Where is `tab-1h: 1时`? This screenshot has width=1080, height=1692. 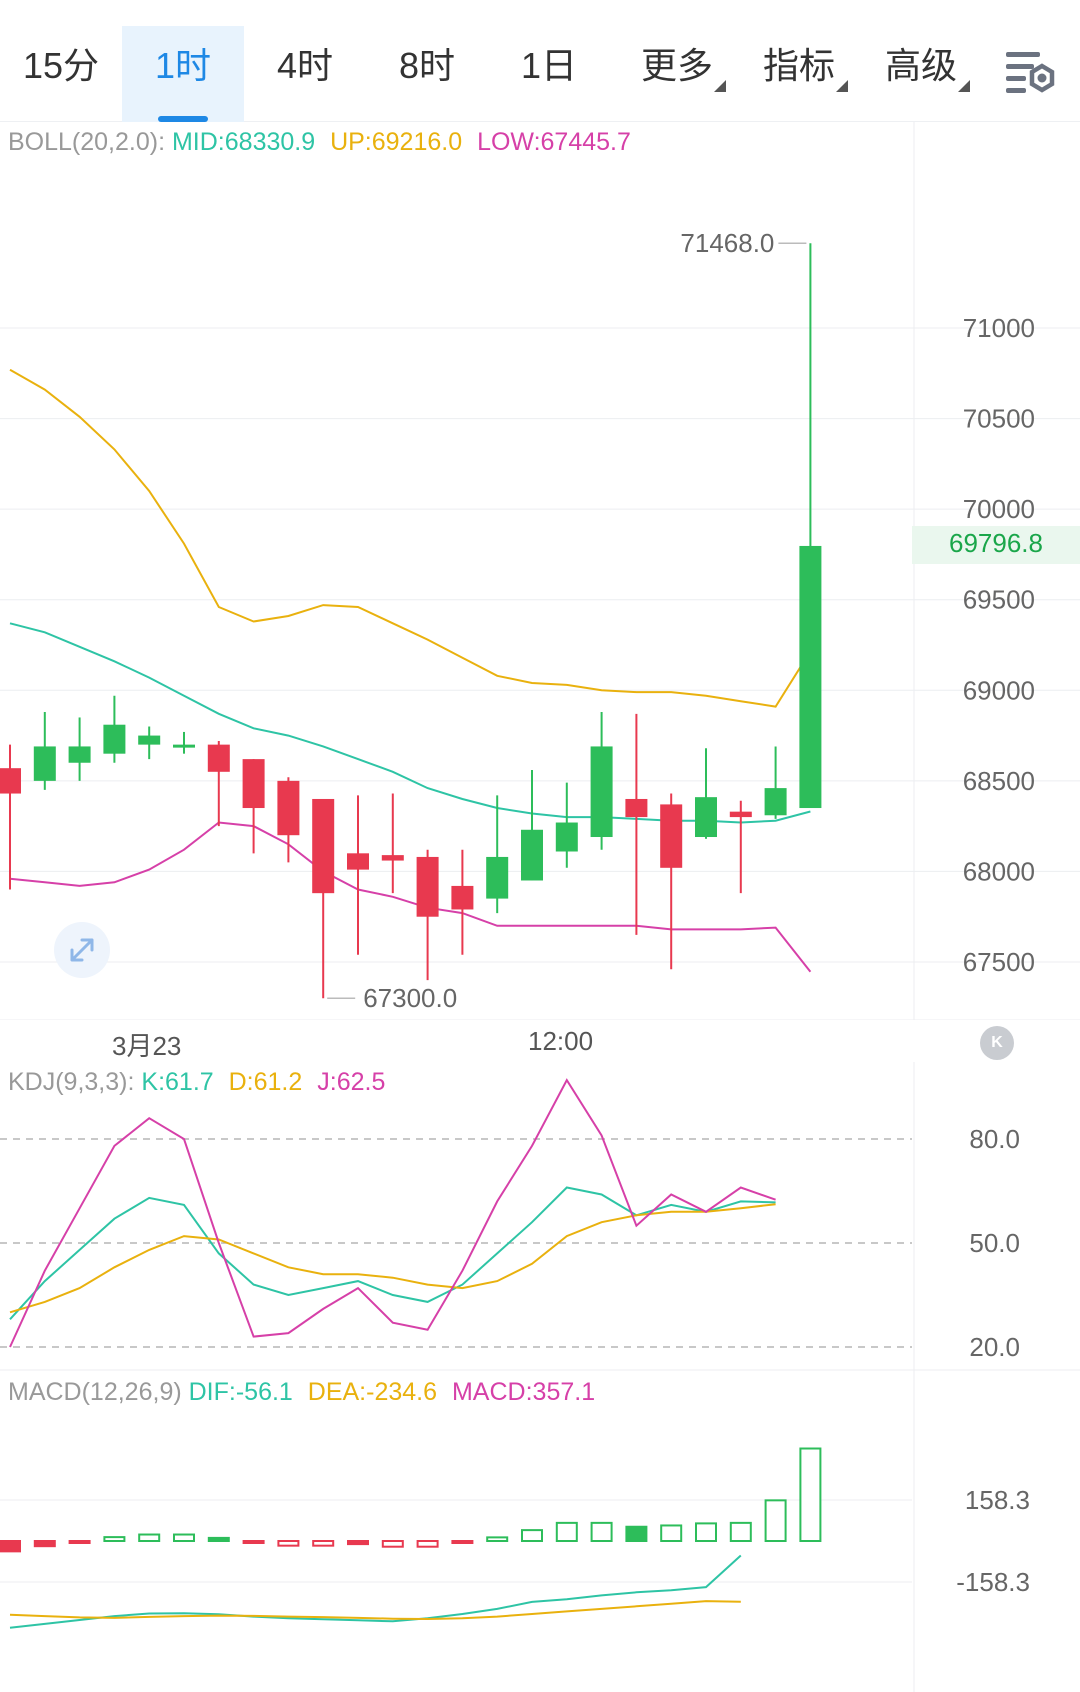 tab-1h: 1时 is located at coordinates (183, 74).